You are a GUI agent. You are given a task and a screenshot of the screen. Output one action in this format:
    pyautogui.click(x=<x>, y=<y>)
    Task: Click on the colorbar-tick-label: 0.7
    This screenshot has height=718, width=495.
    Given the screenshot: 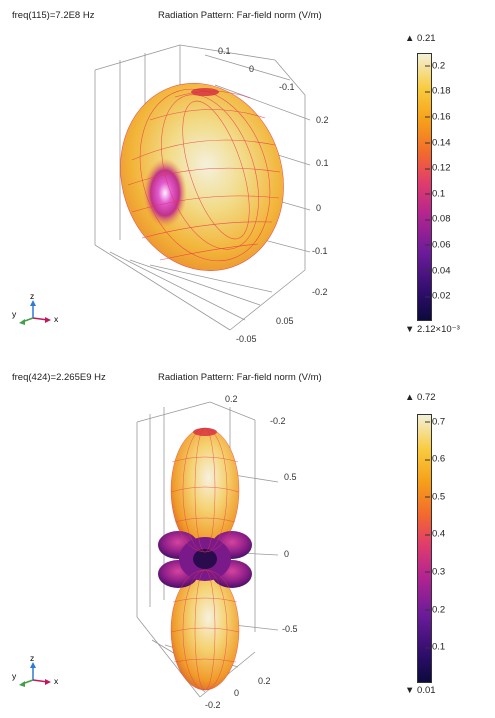 What is the action you would take?
    pyautogui.click(x=435, y=422)
    